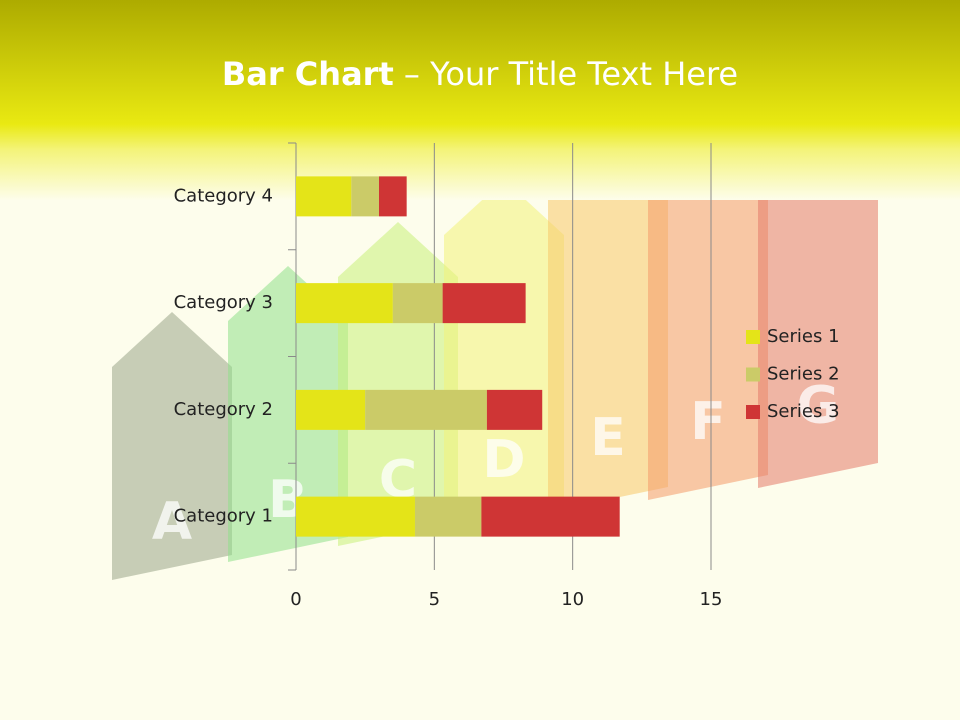 This screenshot has height=720, width=960. Describe the element at coordinates (608, 438) in the screenshot. I see `arrow-letter: E` at that location.